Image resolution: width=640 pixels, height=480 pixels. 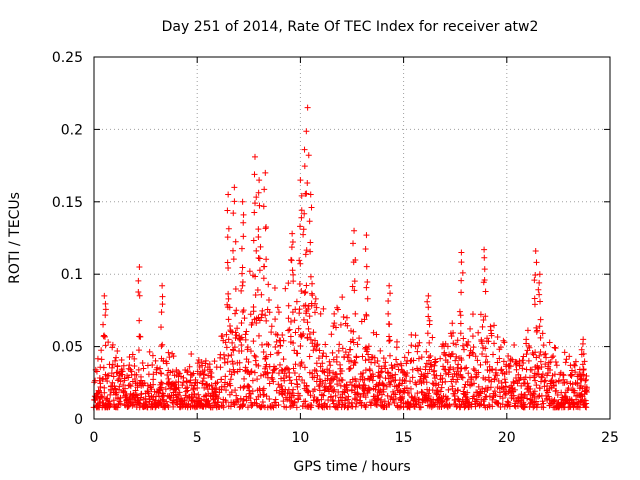 What do you see at coordinates (67, 348) in the screenshot?
I see `y-tick-label: 0.05` at bounding box center [67, 348].